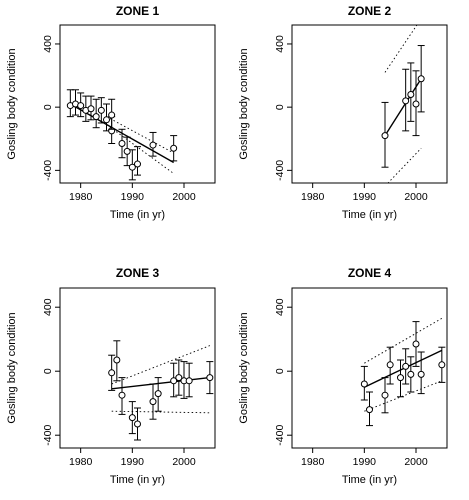  I want to click on zone4-fit-line, so click(403, 368).